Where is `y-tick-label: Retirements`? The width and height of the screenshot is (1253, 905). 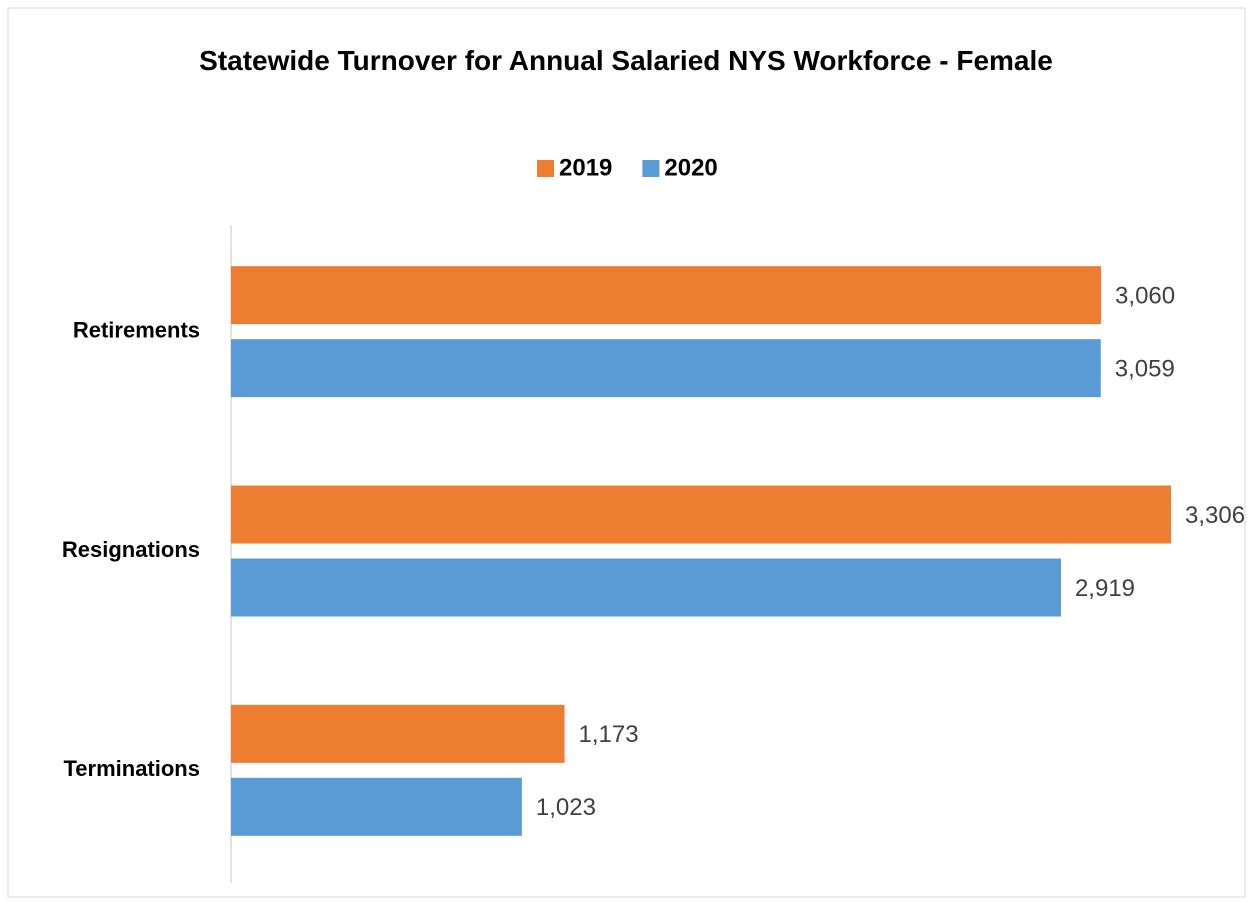 y-tick-label: Retirements is located at coordinates (136, 329).